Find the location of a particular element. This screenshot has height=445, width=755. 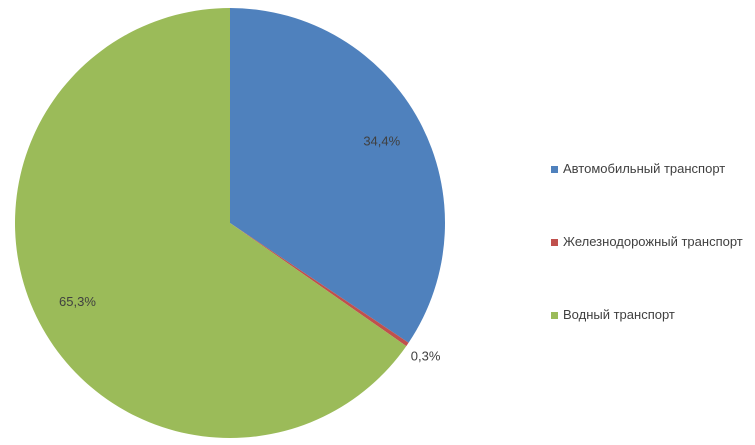

legend-label: Автомобильный транспорт is located at coordinates (644, 168).